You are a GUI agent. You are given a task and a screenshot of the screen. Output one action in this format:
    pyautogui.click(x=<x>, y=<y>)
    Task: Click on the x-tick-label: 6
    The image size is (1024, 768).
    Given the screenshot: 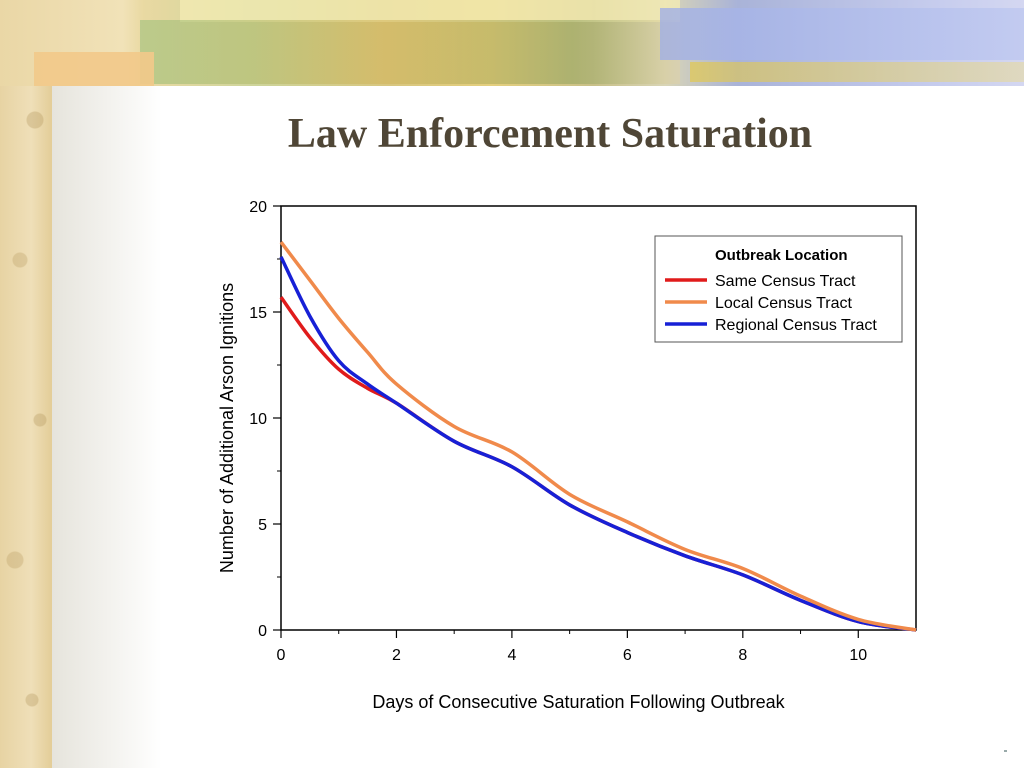 What is the action you would take?
    pyautogui.click(x=627, y=655)
    